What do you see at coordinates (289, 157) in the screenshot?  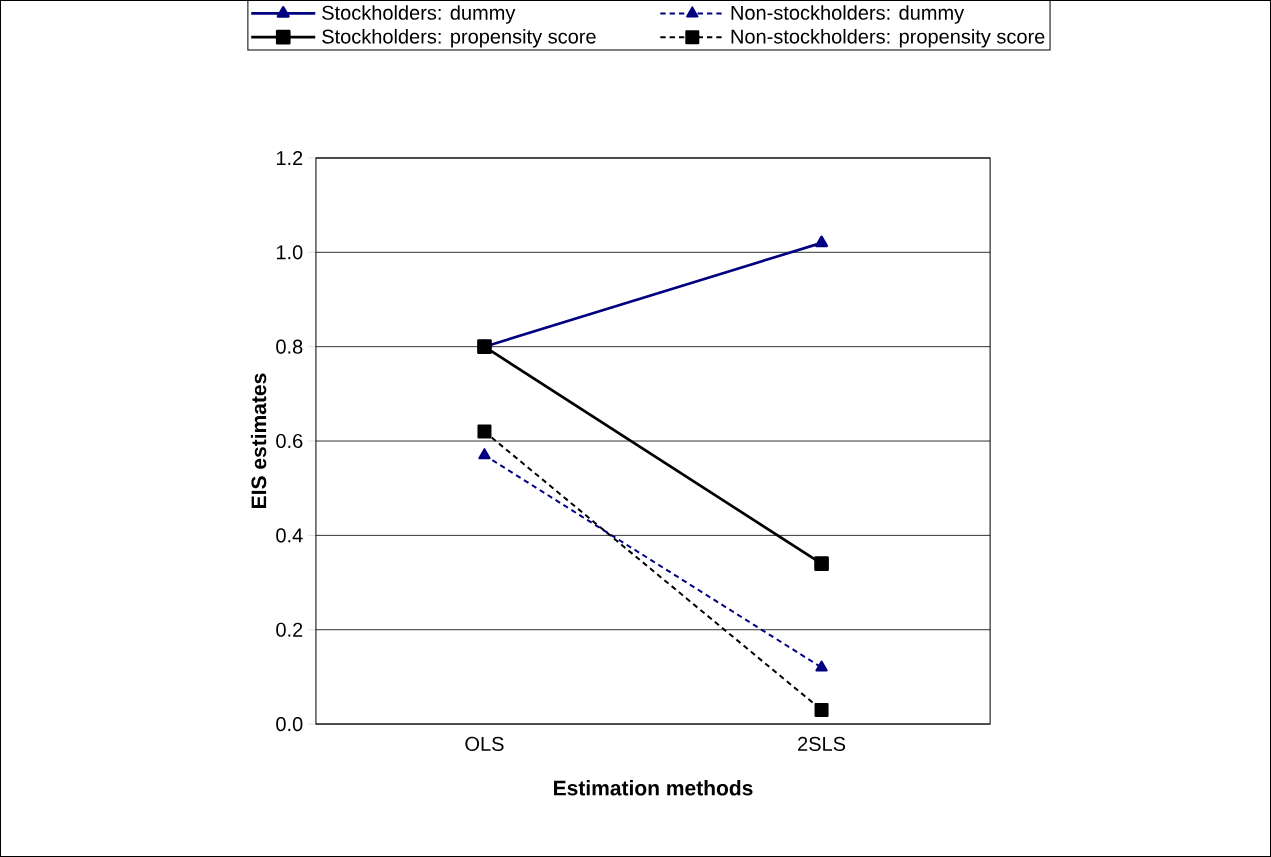 I see `y-tick-label: 1.2` at bounding box center [289, 157].